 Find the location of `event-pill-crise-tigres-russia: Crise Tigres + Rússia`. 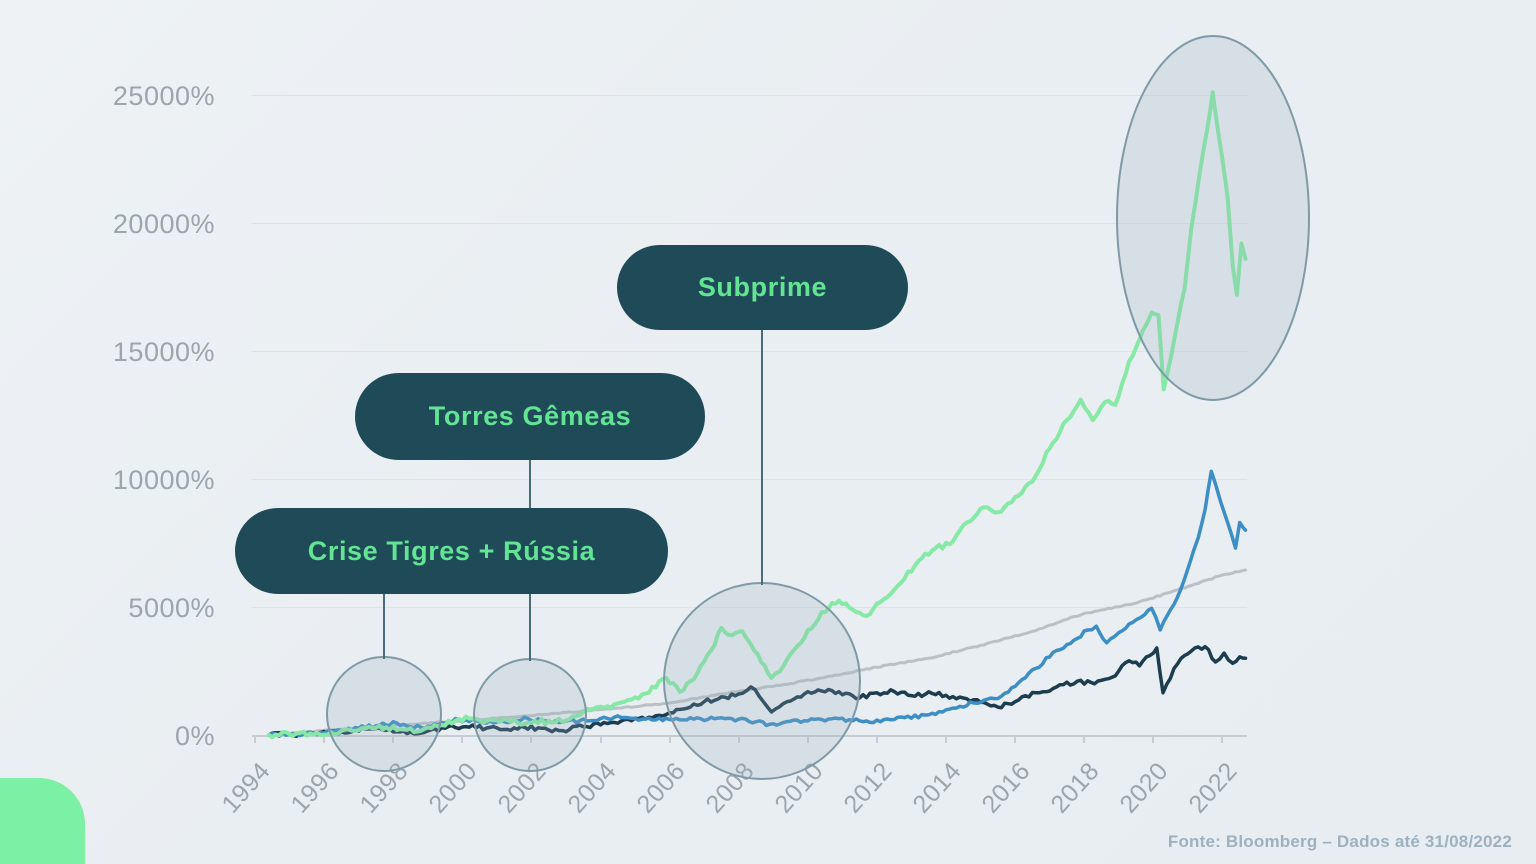

event-pill-crise-tigres-russia: Crise Tigres + Rússia is located at coordinates (451, 551).